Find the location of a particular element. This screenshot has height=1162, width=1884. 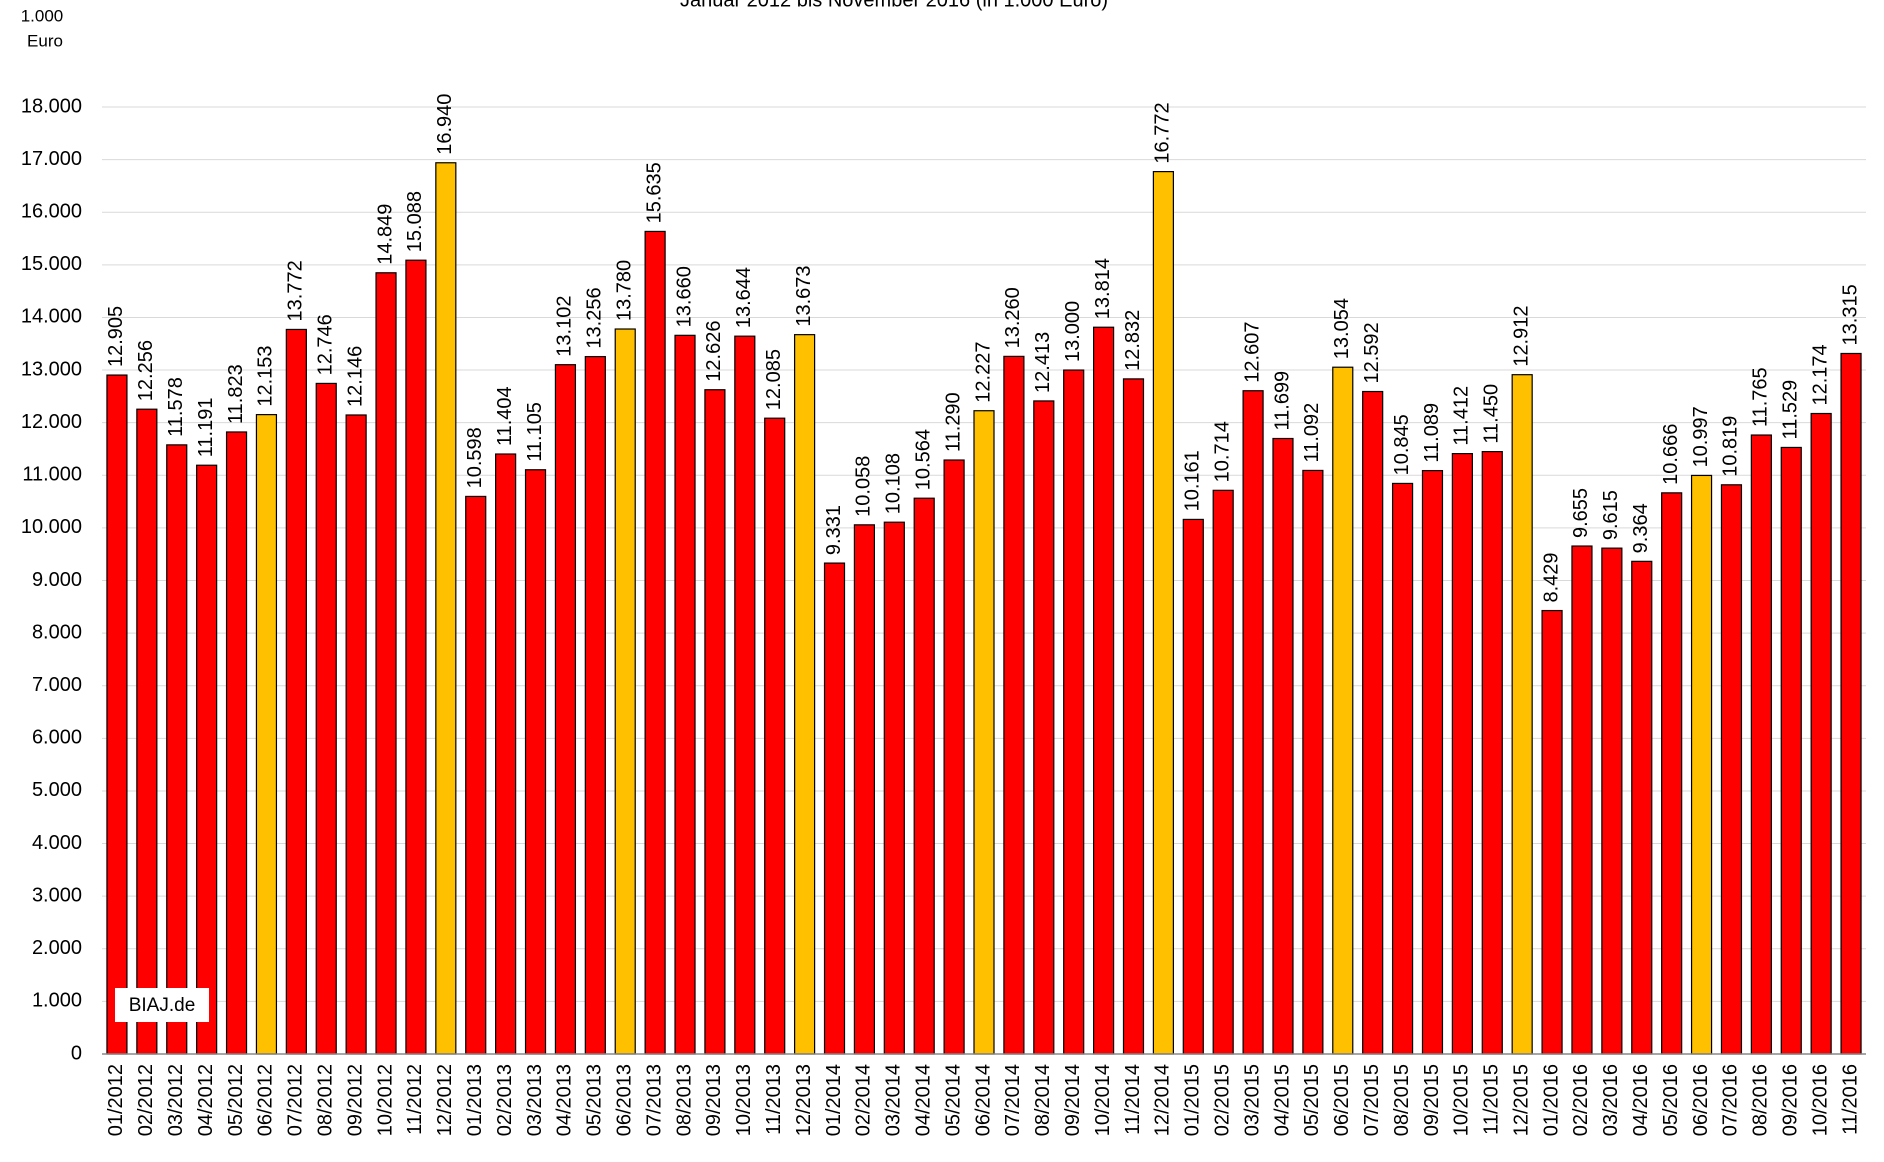

value-label: 15.635 is located at coordinates (654, 192).